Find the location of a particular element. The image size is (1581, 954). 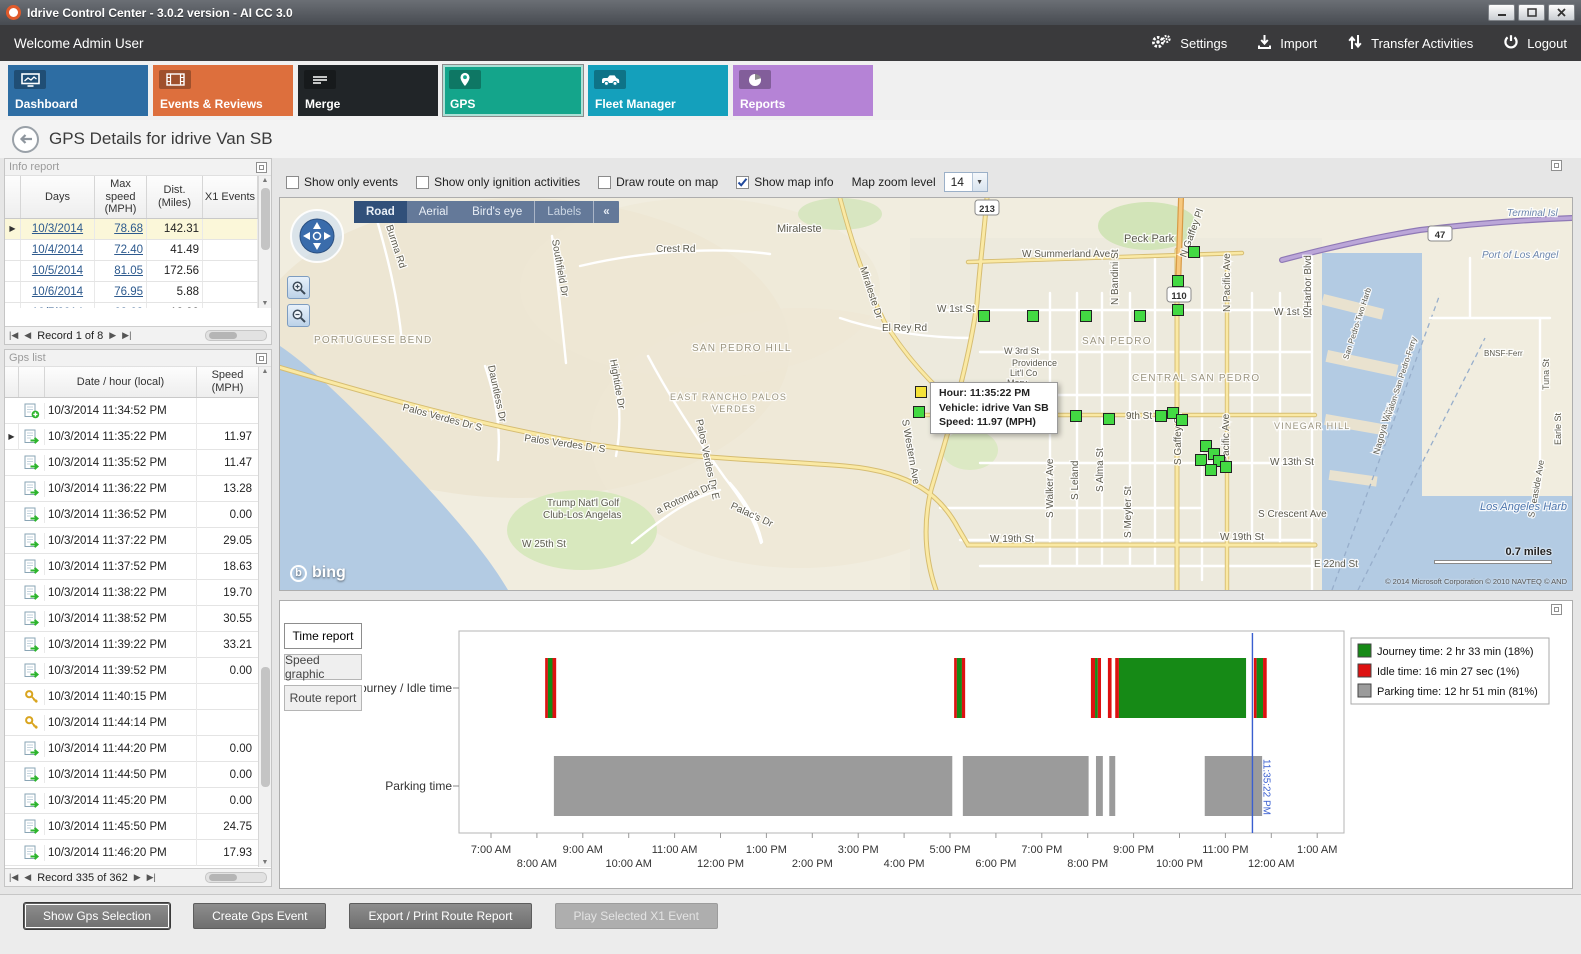

list-item: 10/3/2014 11:39:52 PM 0.00 is located at coordinates (138, 670).